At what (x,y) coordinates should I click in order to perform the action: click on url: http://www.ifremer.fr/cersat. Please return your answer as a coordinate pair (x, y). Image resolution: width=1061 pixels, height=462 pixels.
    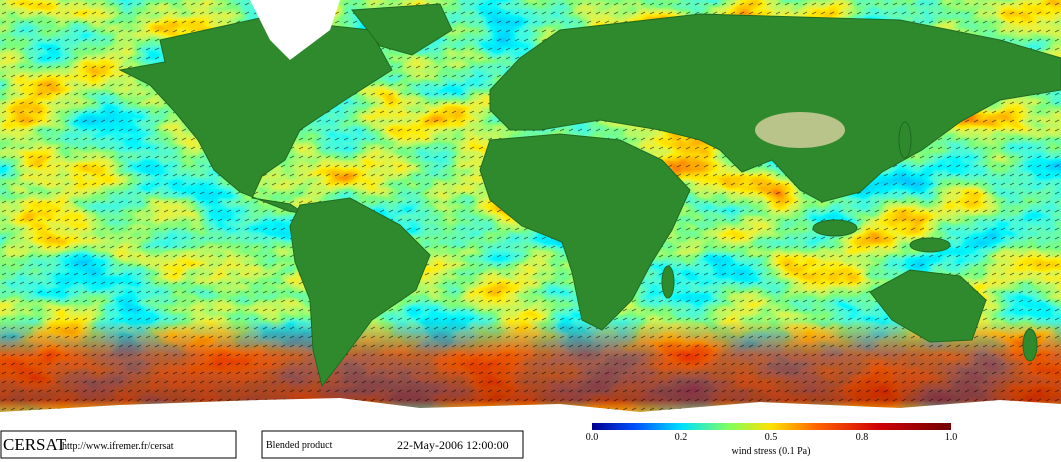
    Looking at the image, I should click on (118, 446).